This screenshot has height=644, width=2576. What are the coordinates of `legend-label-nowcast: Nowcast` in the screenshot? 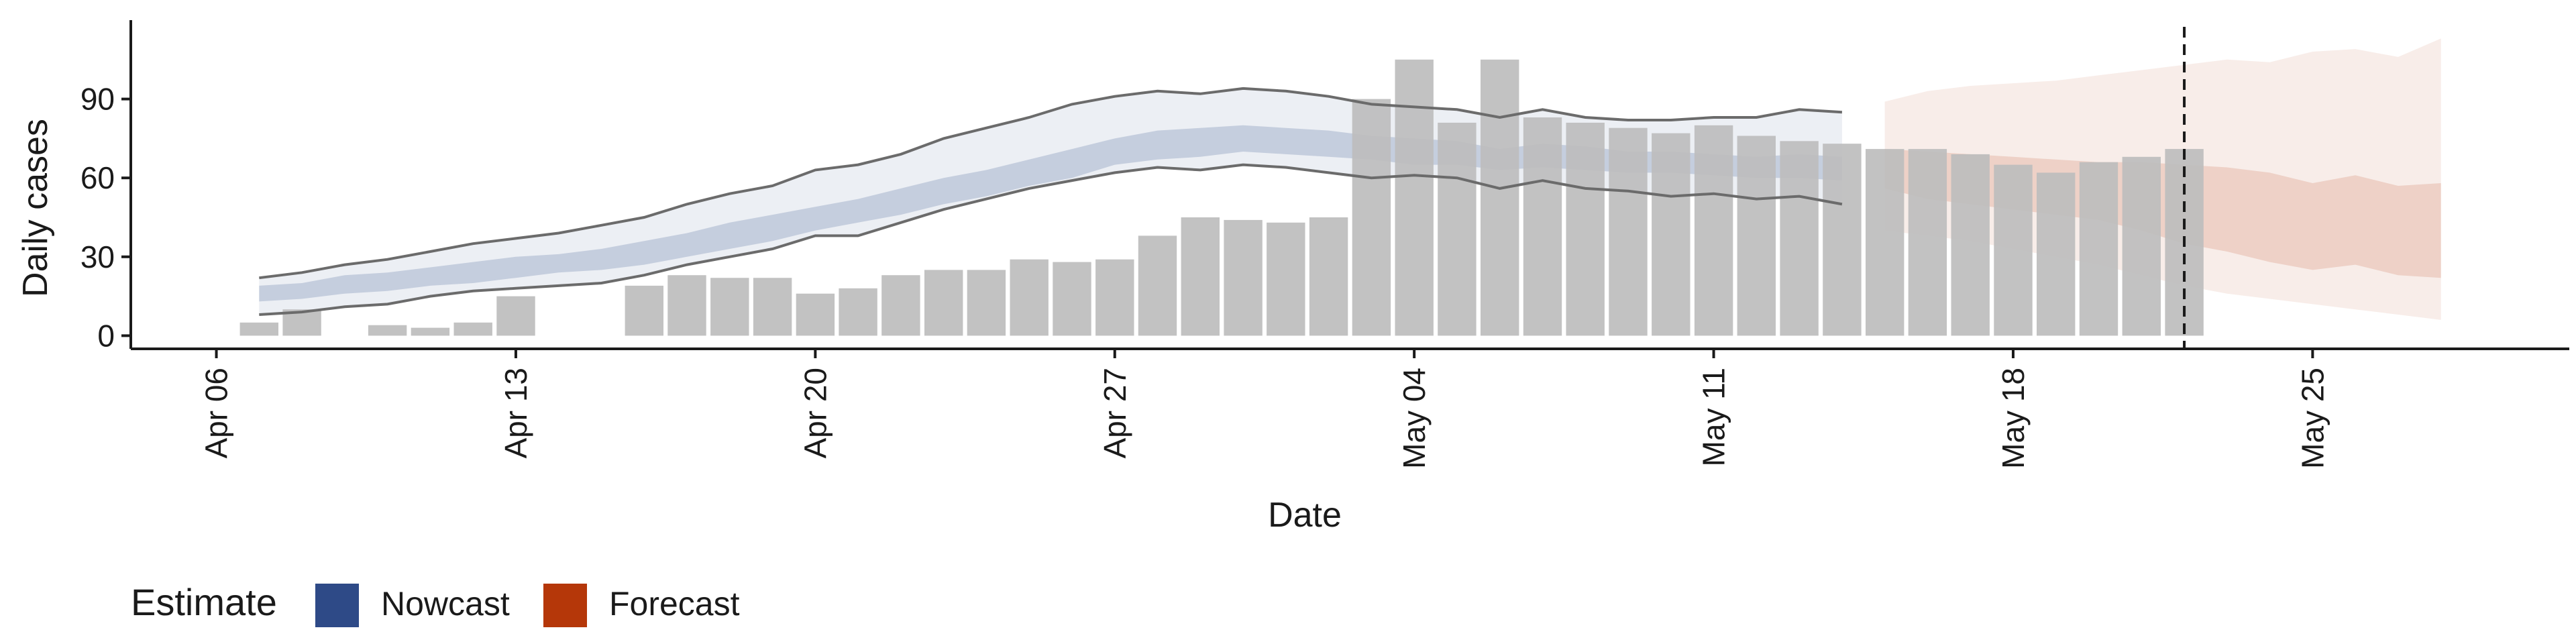 It's located at (445, 604).